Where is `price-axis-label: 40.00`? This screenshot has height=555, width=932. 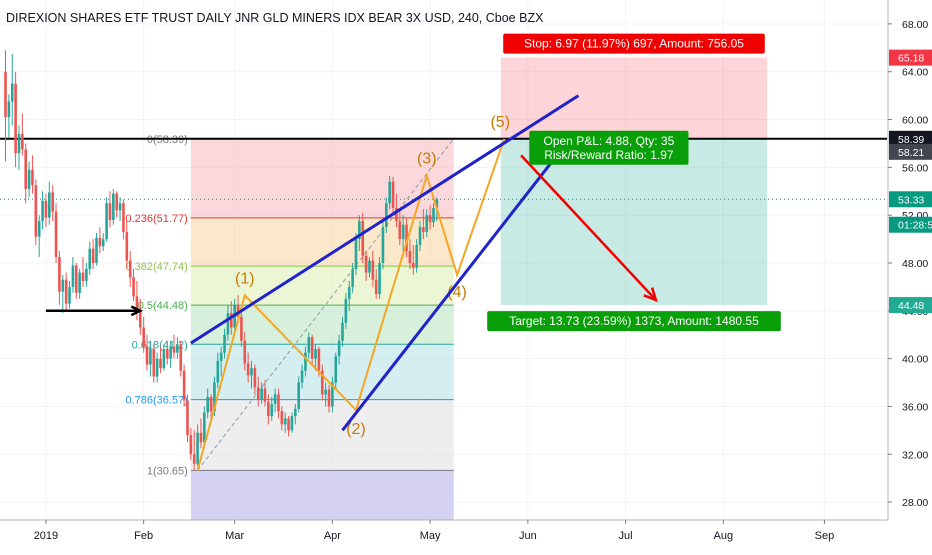
price-axis-label: 40.00 is located at coordinates (915, 360).